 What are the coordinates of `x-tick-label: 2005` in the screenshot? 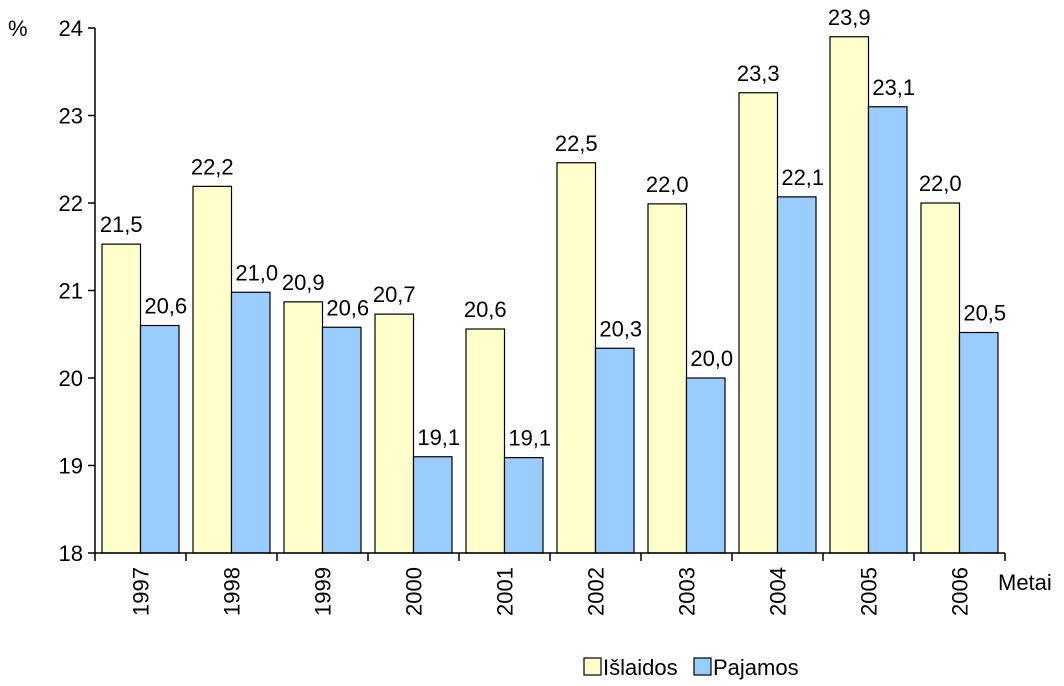 It's located at (869, 591).